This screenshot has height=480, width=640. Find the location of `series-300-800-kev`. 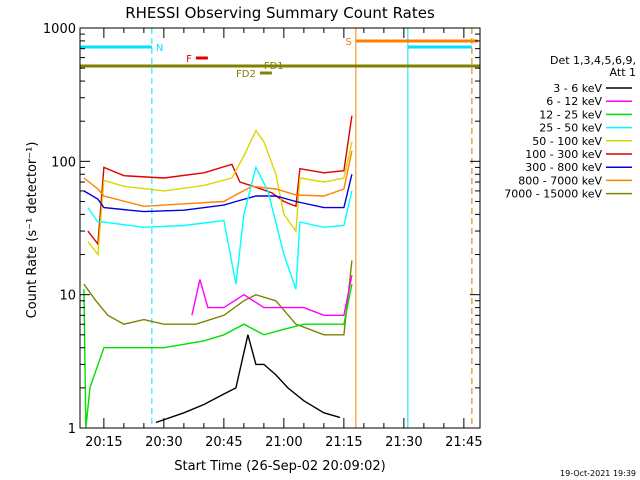

series-300-800-kev is located at coordinates (218, 193).